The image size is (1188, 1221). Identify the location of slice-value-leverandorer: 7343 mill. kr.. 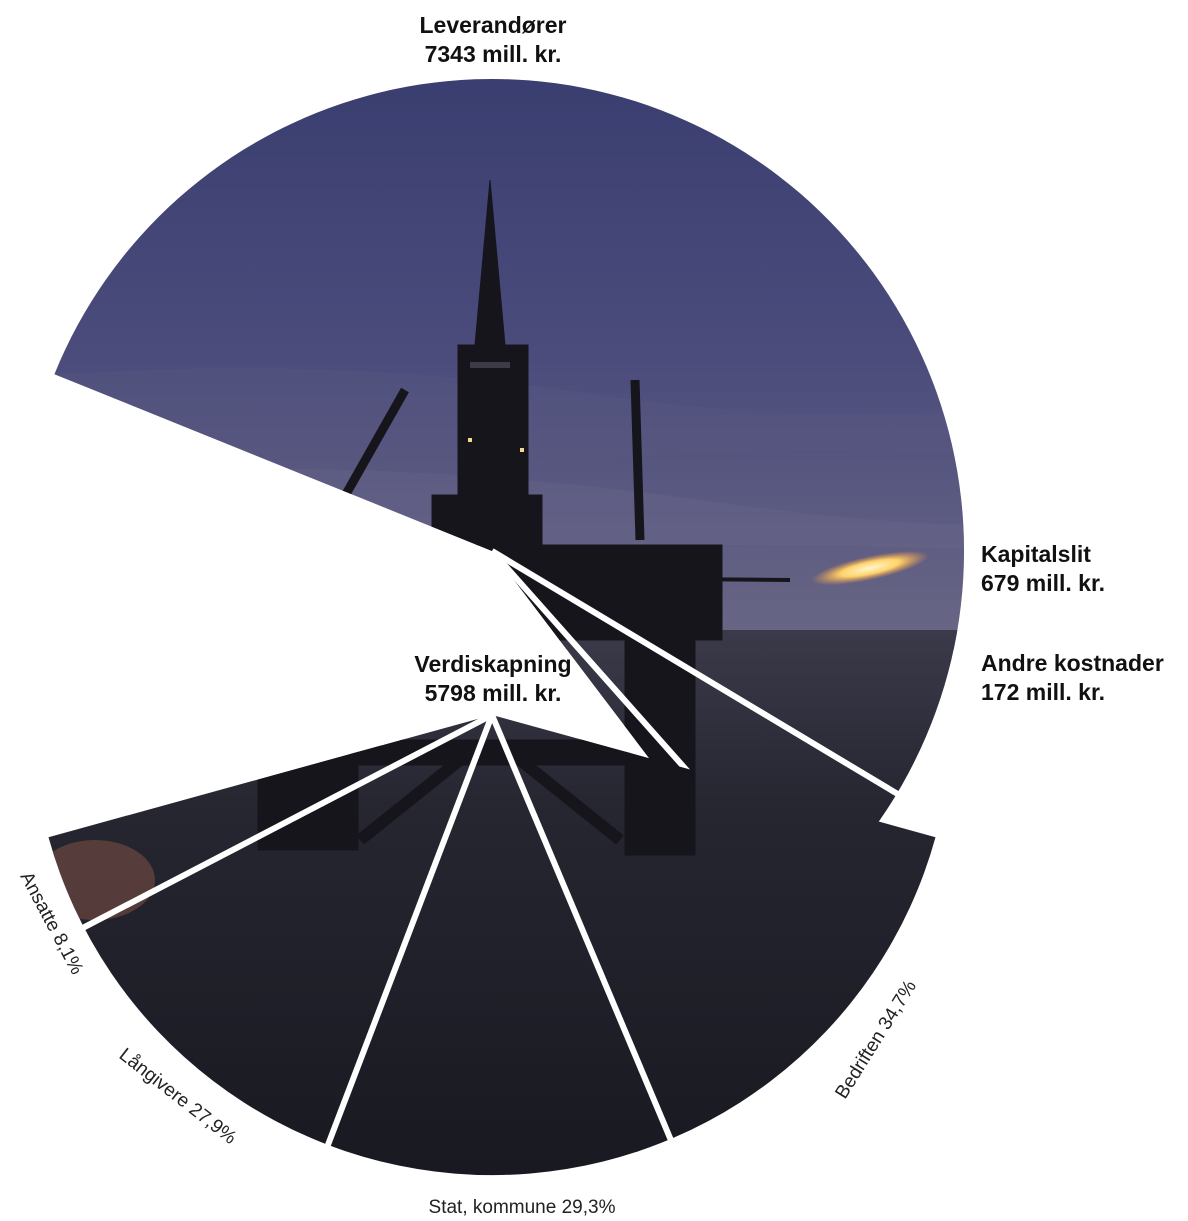
(493, 54).